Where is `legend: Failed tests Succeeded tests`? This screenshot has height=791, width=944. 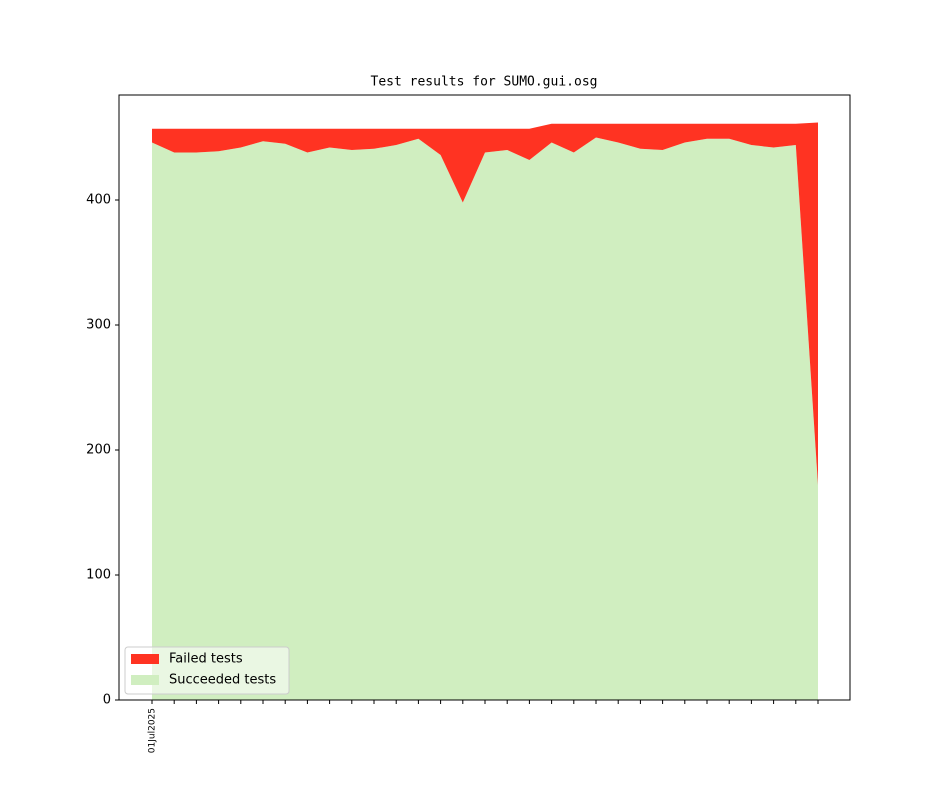
legend: Failed tests Succeeded tests is located at coordinates (207, 670).